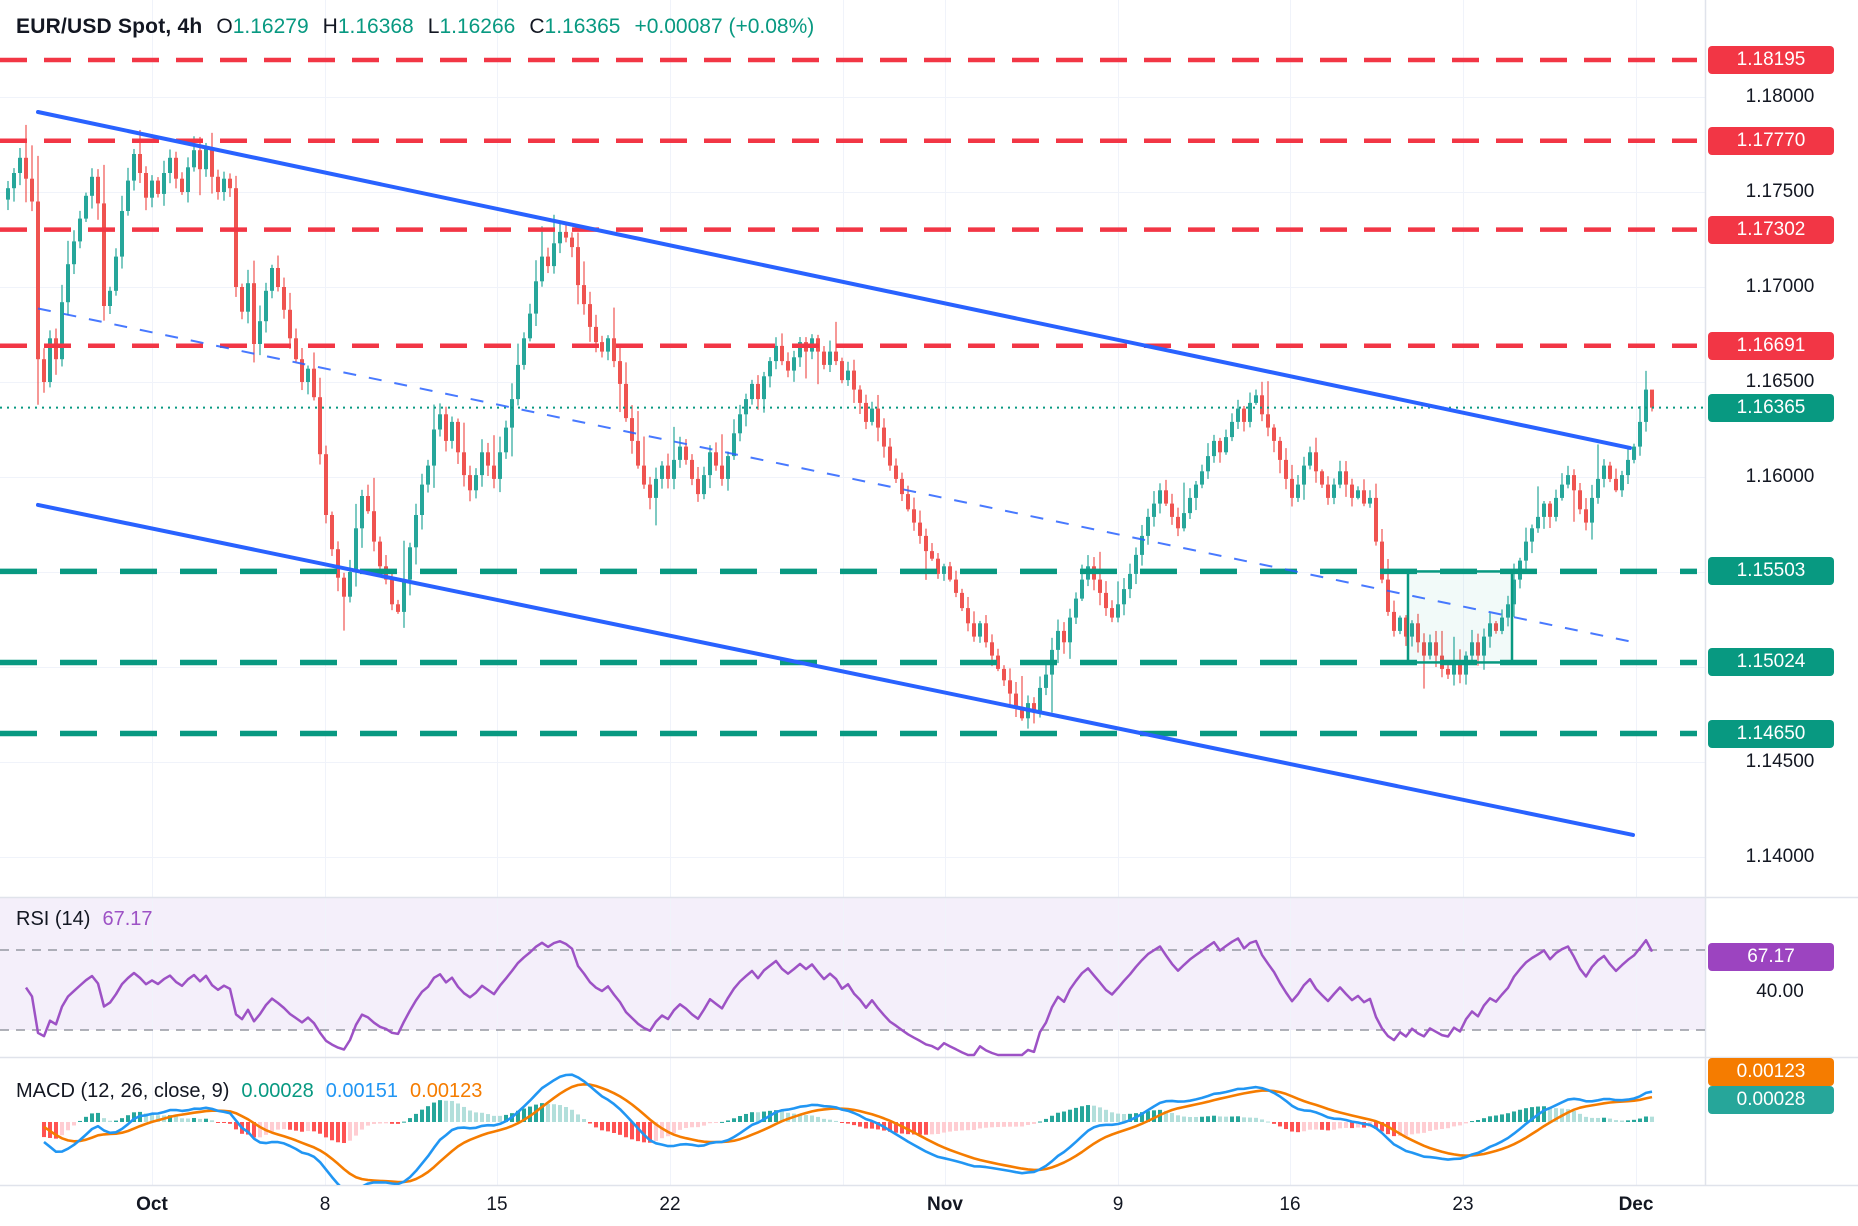 The height and width of the screenshot is (1226, 1858). What do you see at coordinates (848, 1129) in the screenshot?
I see `macd-layer` at bounding box center [848, 1129].